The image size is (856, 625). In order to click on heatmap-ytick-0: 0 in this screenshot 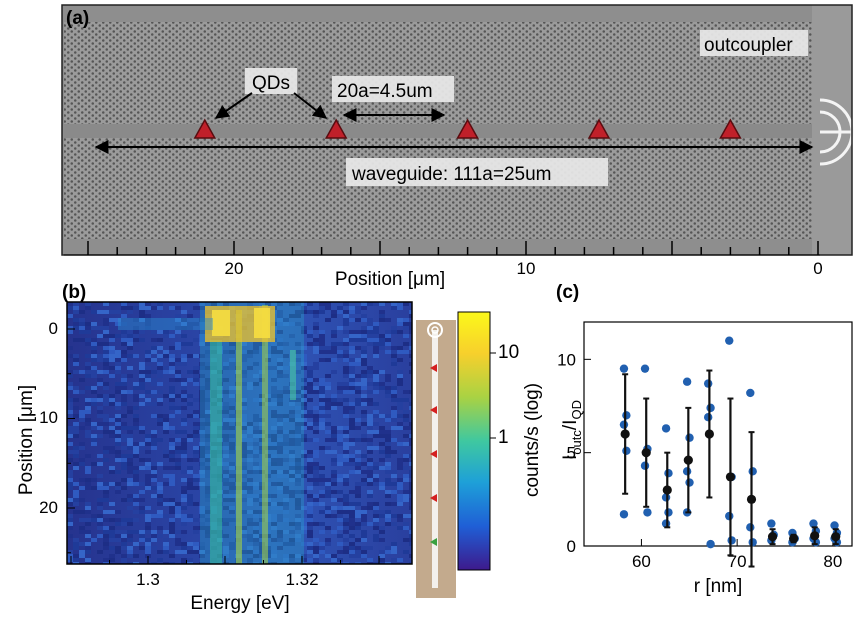, I will do `click(53, 328)`.